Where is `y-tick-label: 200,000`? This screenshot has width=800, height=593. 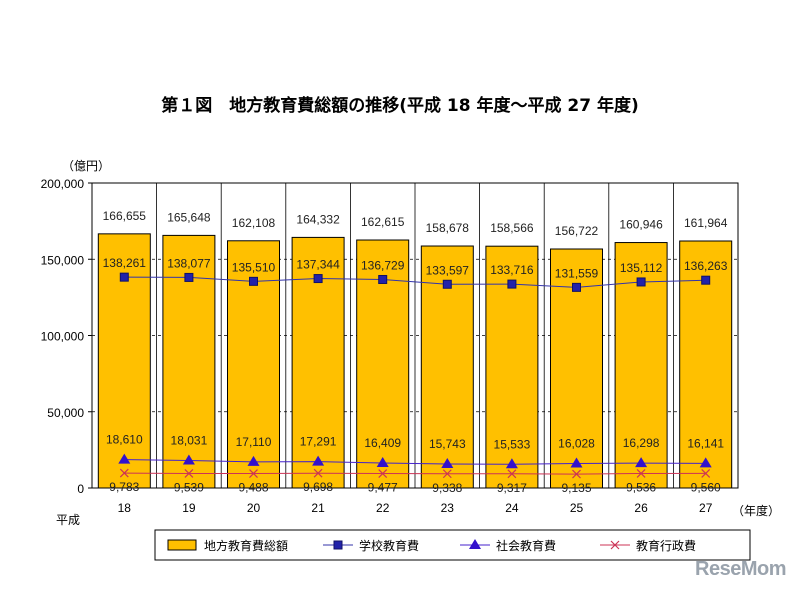
y-tick-label: 200,000 is located at coordinates (63, 184).